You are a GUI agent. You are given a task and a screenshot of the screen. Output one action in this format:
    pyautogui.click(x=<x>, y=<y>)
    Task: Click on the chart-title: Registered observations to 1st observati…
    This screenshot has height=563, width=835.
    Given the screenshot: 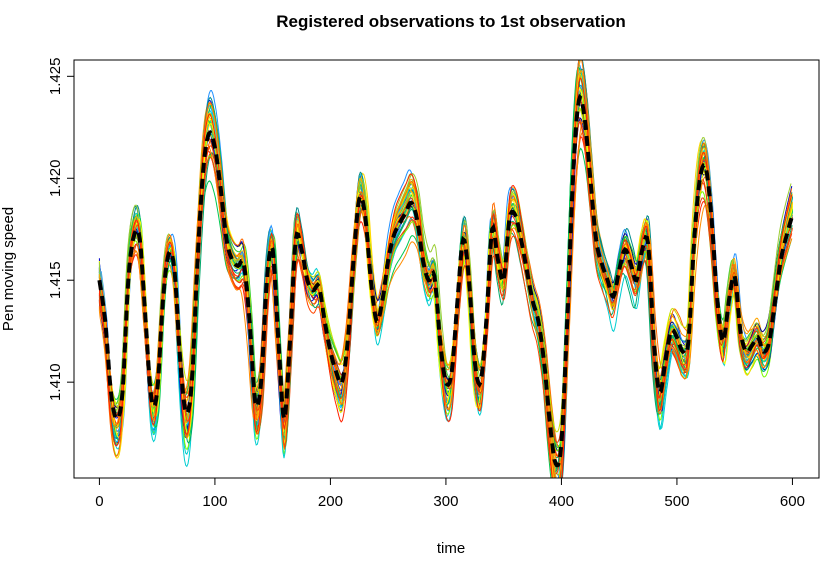 What is the action you would take?
    pyautogui.click(x=451, y=21)
    